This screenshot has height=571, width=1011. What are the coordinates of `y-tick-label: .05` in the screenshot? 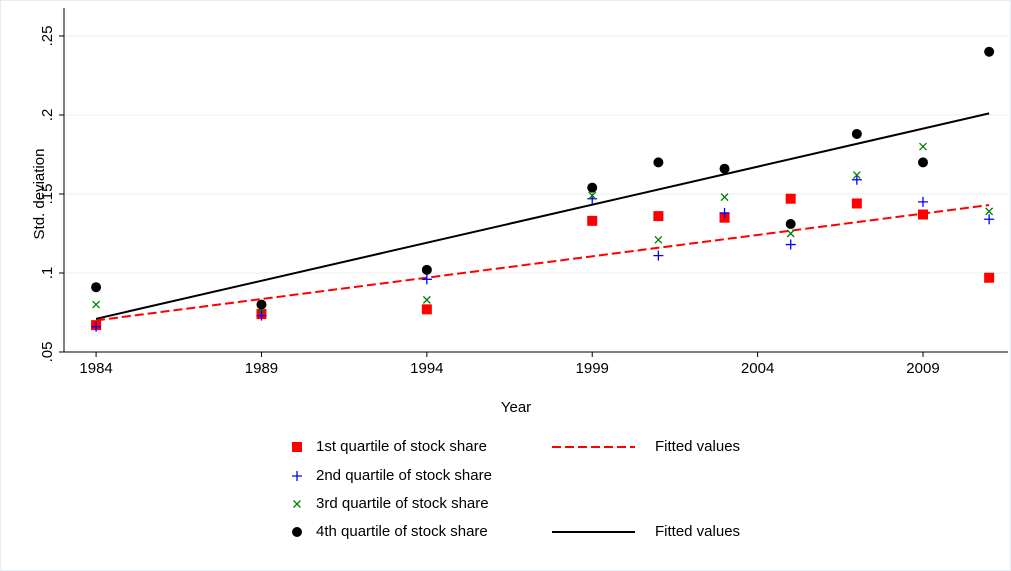 It's located at (47, 352).